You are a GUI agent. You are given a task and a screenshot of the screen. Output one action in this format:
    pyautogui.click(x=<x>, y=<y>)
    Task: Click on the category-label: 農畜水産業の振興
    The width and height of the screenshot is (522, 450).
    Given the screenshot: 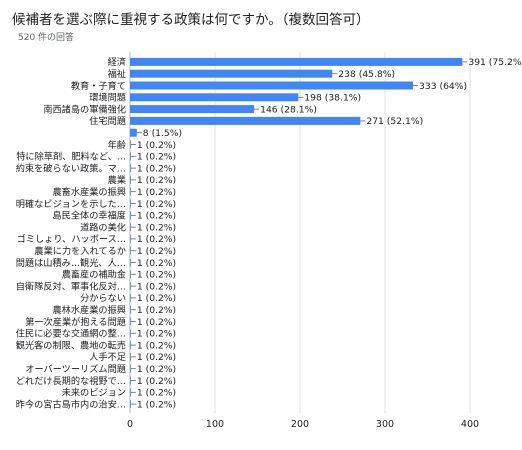 What is the action you would take?
    pyautogui.click(x=90, y=192)
    